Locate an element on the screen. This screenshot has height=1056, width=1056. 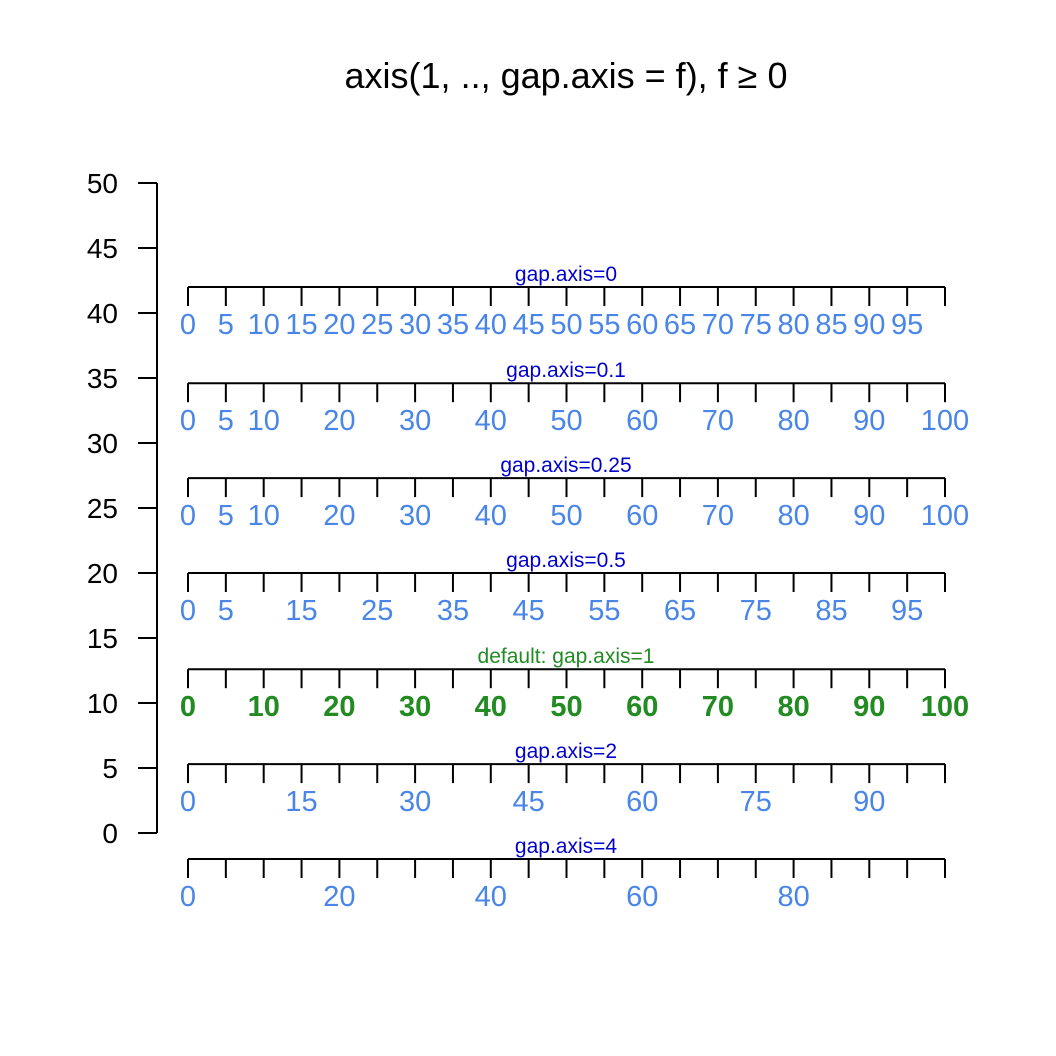
y-tick-label: 30 is located at coordinates (102, 443).